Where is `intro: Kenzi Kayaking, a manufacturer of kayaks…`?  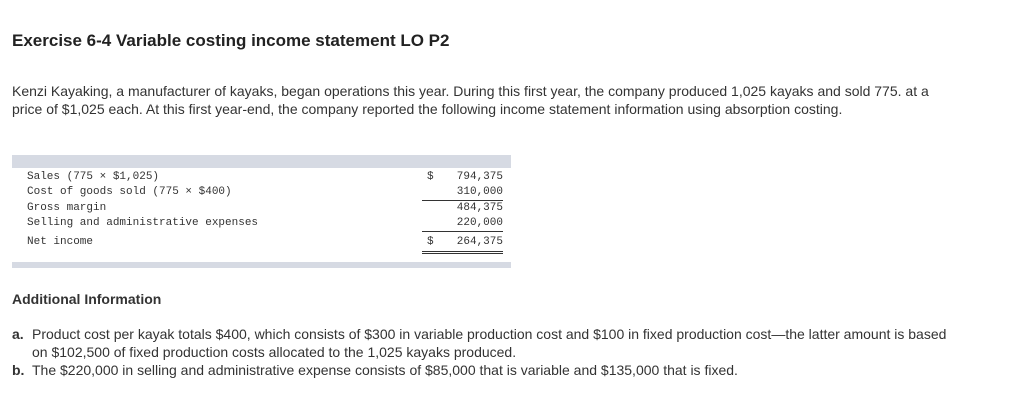 intro: Kenzi Kayaking, a manufacturer of kayaks… is located at coordinates (470, 100).